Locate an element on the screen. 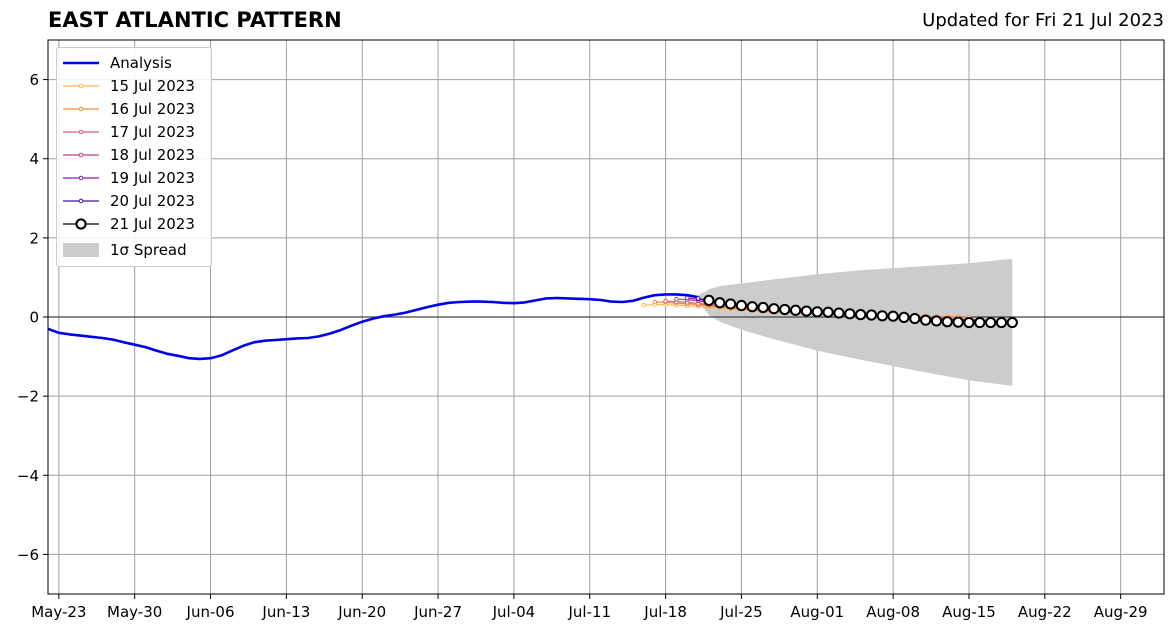  x-tick-label: Aug-22 is located at coordinates (1045, 612).